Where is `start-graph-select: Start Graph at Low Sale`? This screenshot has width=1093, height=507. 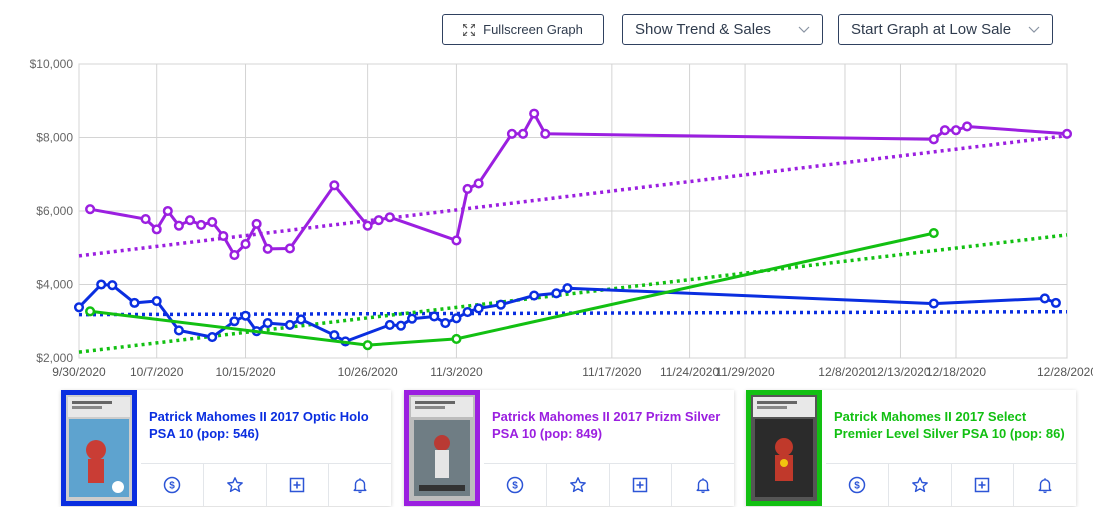 start-graph-select: Start Graph at Low Sale is located at coordinates (945, 29).